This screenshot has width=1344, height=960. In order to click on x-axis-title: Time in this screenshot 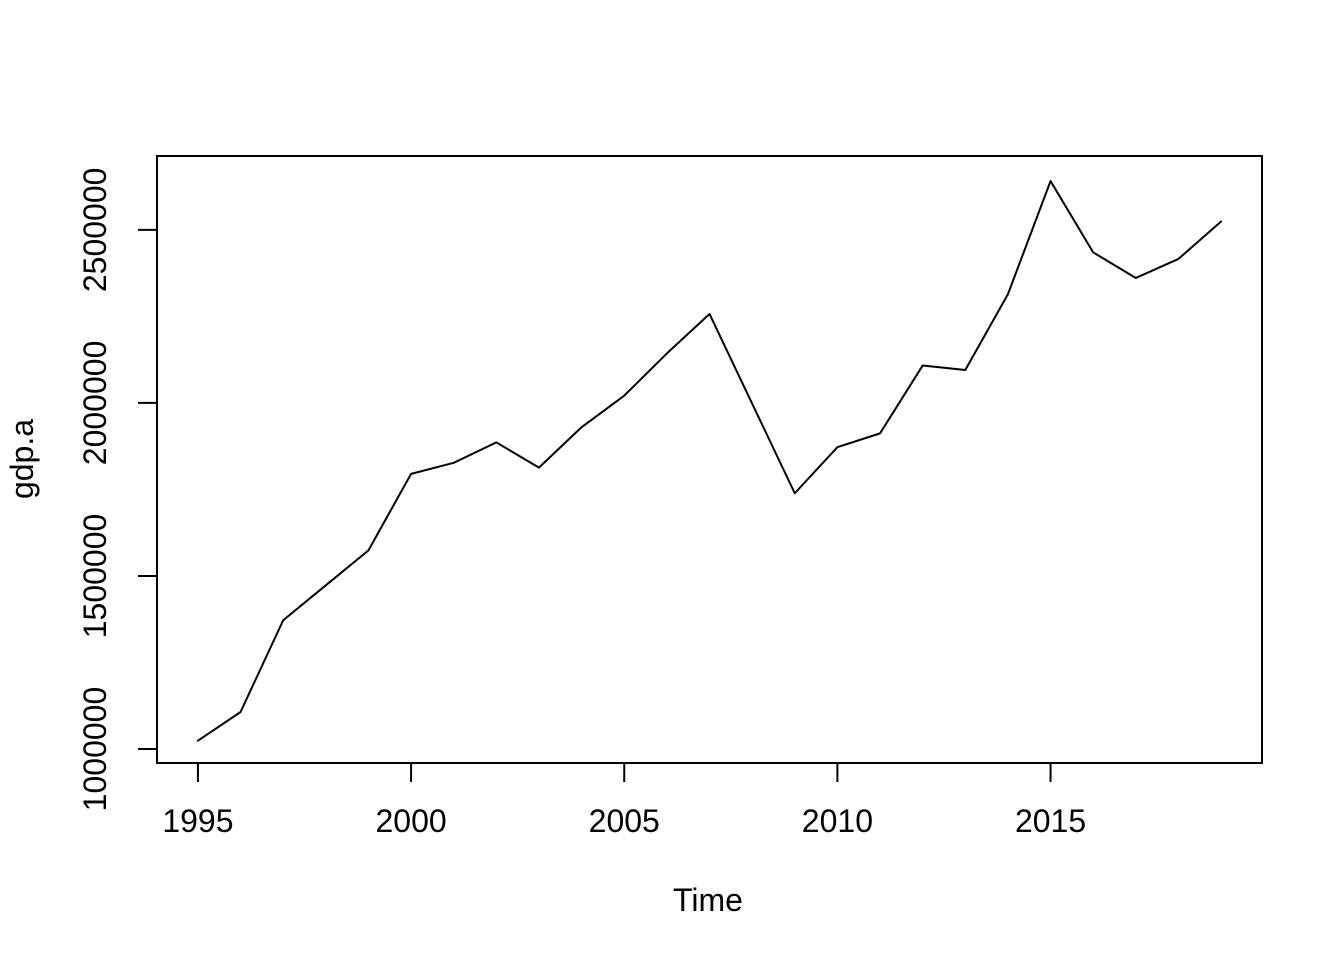, I will do `click(708, 900)`.